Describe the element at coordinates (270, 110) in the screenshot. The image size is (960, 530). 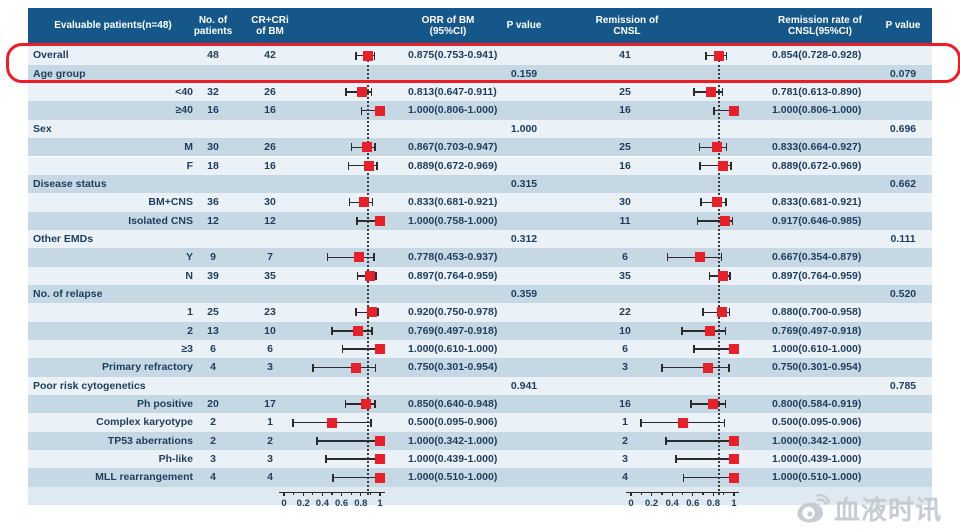
I see `cr-cri-value: 16` at that location.